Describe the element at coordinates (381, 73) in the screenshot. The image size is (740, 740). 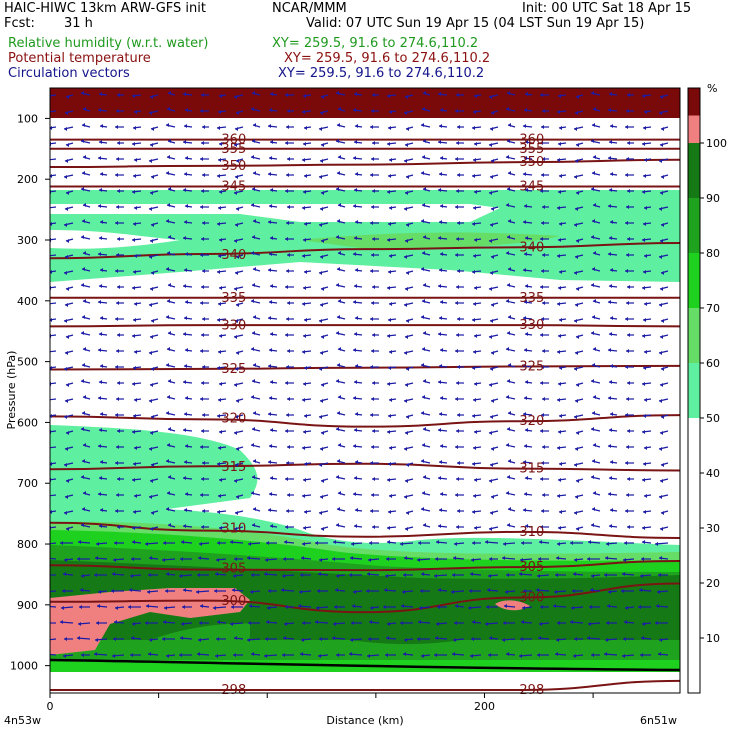
I see `field-xy-vectors: XY= 259.5, 91.6 to 274.6,110.2` at that location.